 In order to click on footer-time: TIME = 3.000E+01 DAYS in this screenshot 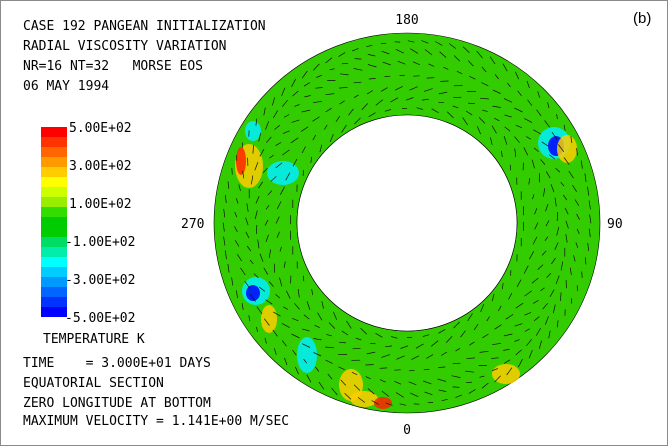, I will do `click(117, 363)`.